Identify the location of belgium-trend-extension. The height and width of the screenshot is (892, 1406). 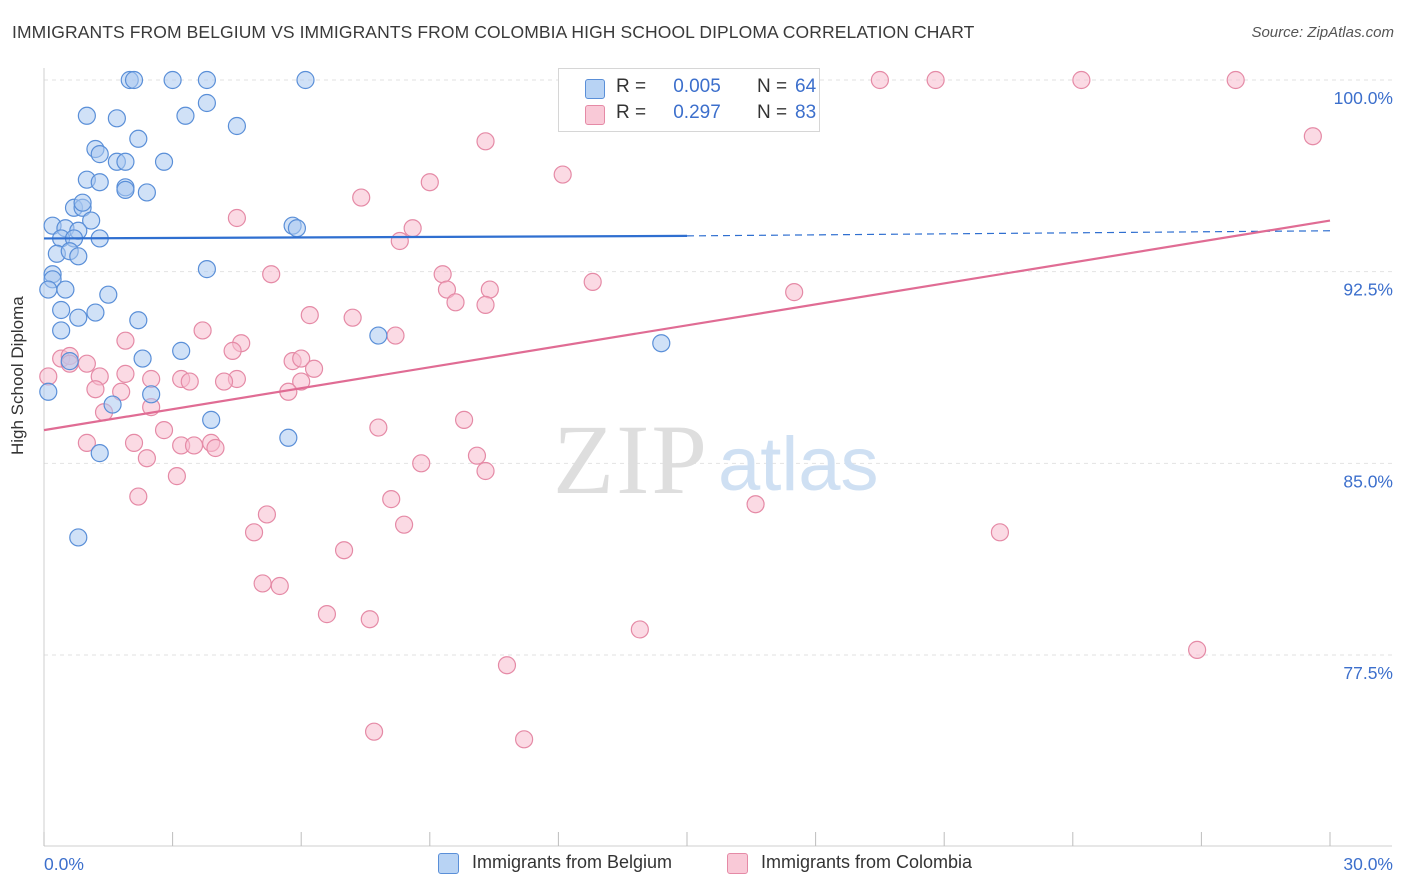
(1008, 233).